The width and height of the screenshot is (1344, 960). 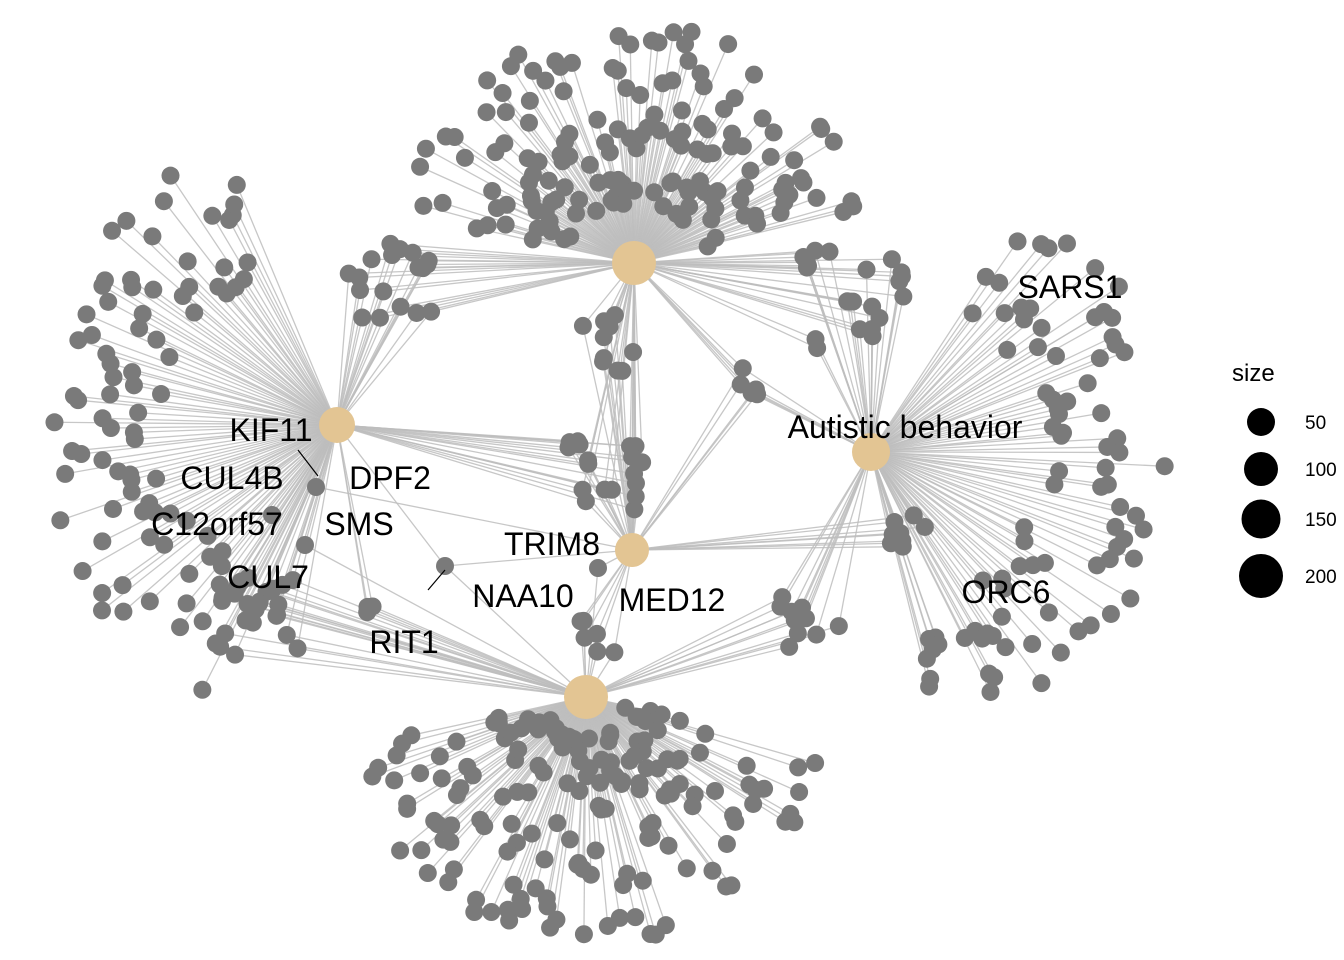 I want to click on label-sms: SMS, so click(x=358, y=524).